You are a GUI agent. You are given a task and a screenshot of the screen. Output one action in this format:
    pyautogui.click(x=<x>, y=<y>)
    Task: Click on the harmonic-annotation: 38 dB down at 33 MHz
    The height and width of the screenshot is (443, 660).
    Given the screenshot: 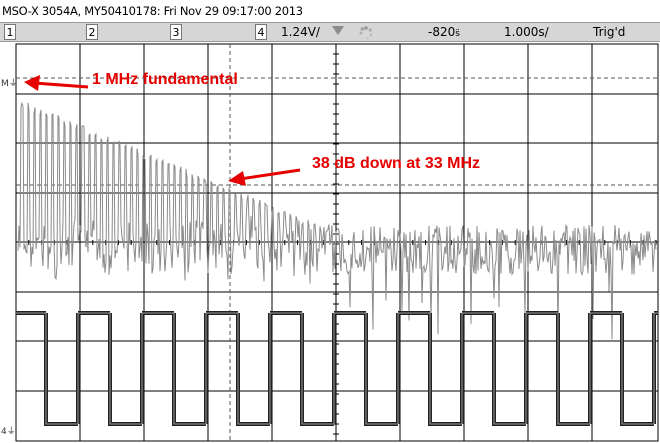 What is the action you would take?
    pyautogui.click(x=396, y=163)
    